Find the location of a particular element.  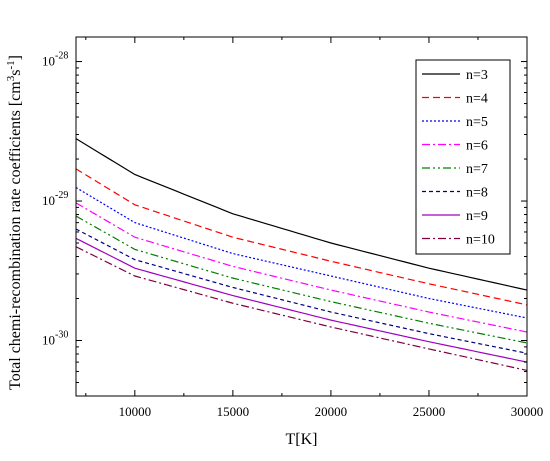

y-tick-label: 10-29 is located at coordinates (55, 199).